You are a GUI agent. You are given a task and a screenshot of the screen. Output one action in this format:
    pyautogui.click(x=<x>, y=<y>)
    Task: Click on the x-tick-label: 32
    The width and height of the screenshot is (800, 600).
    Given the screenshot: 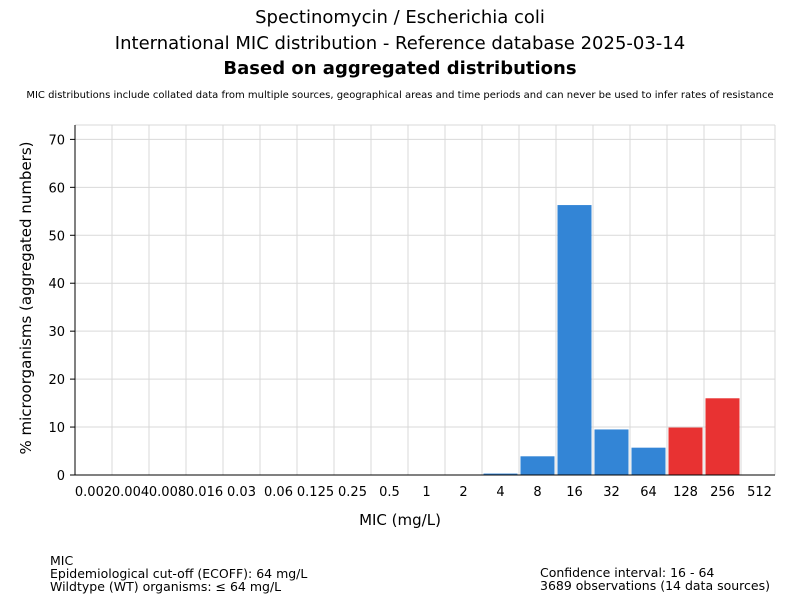 What is the action you would take?
    pyautogui.click(x=611, y=492)
    